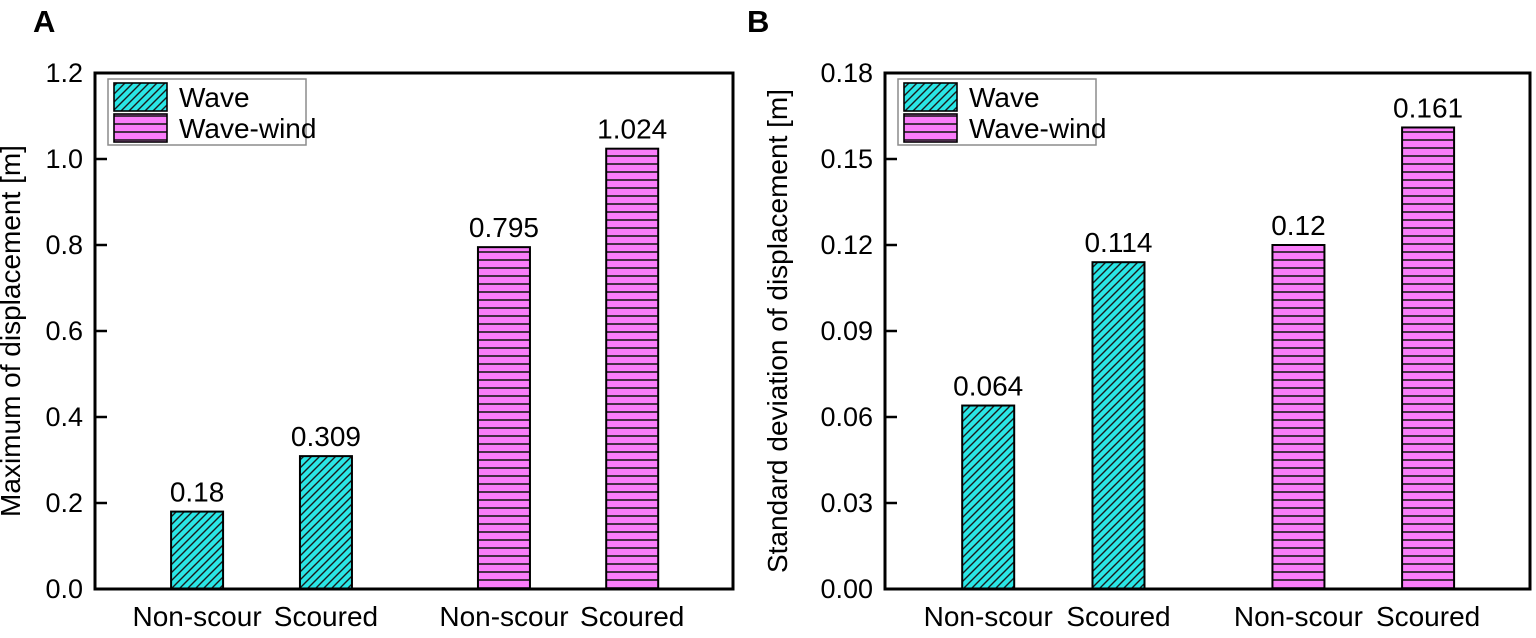 The image size is (1536, 638). I want to click on y-tick-label: 1.0, so click(64, 159).